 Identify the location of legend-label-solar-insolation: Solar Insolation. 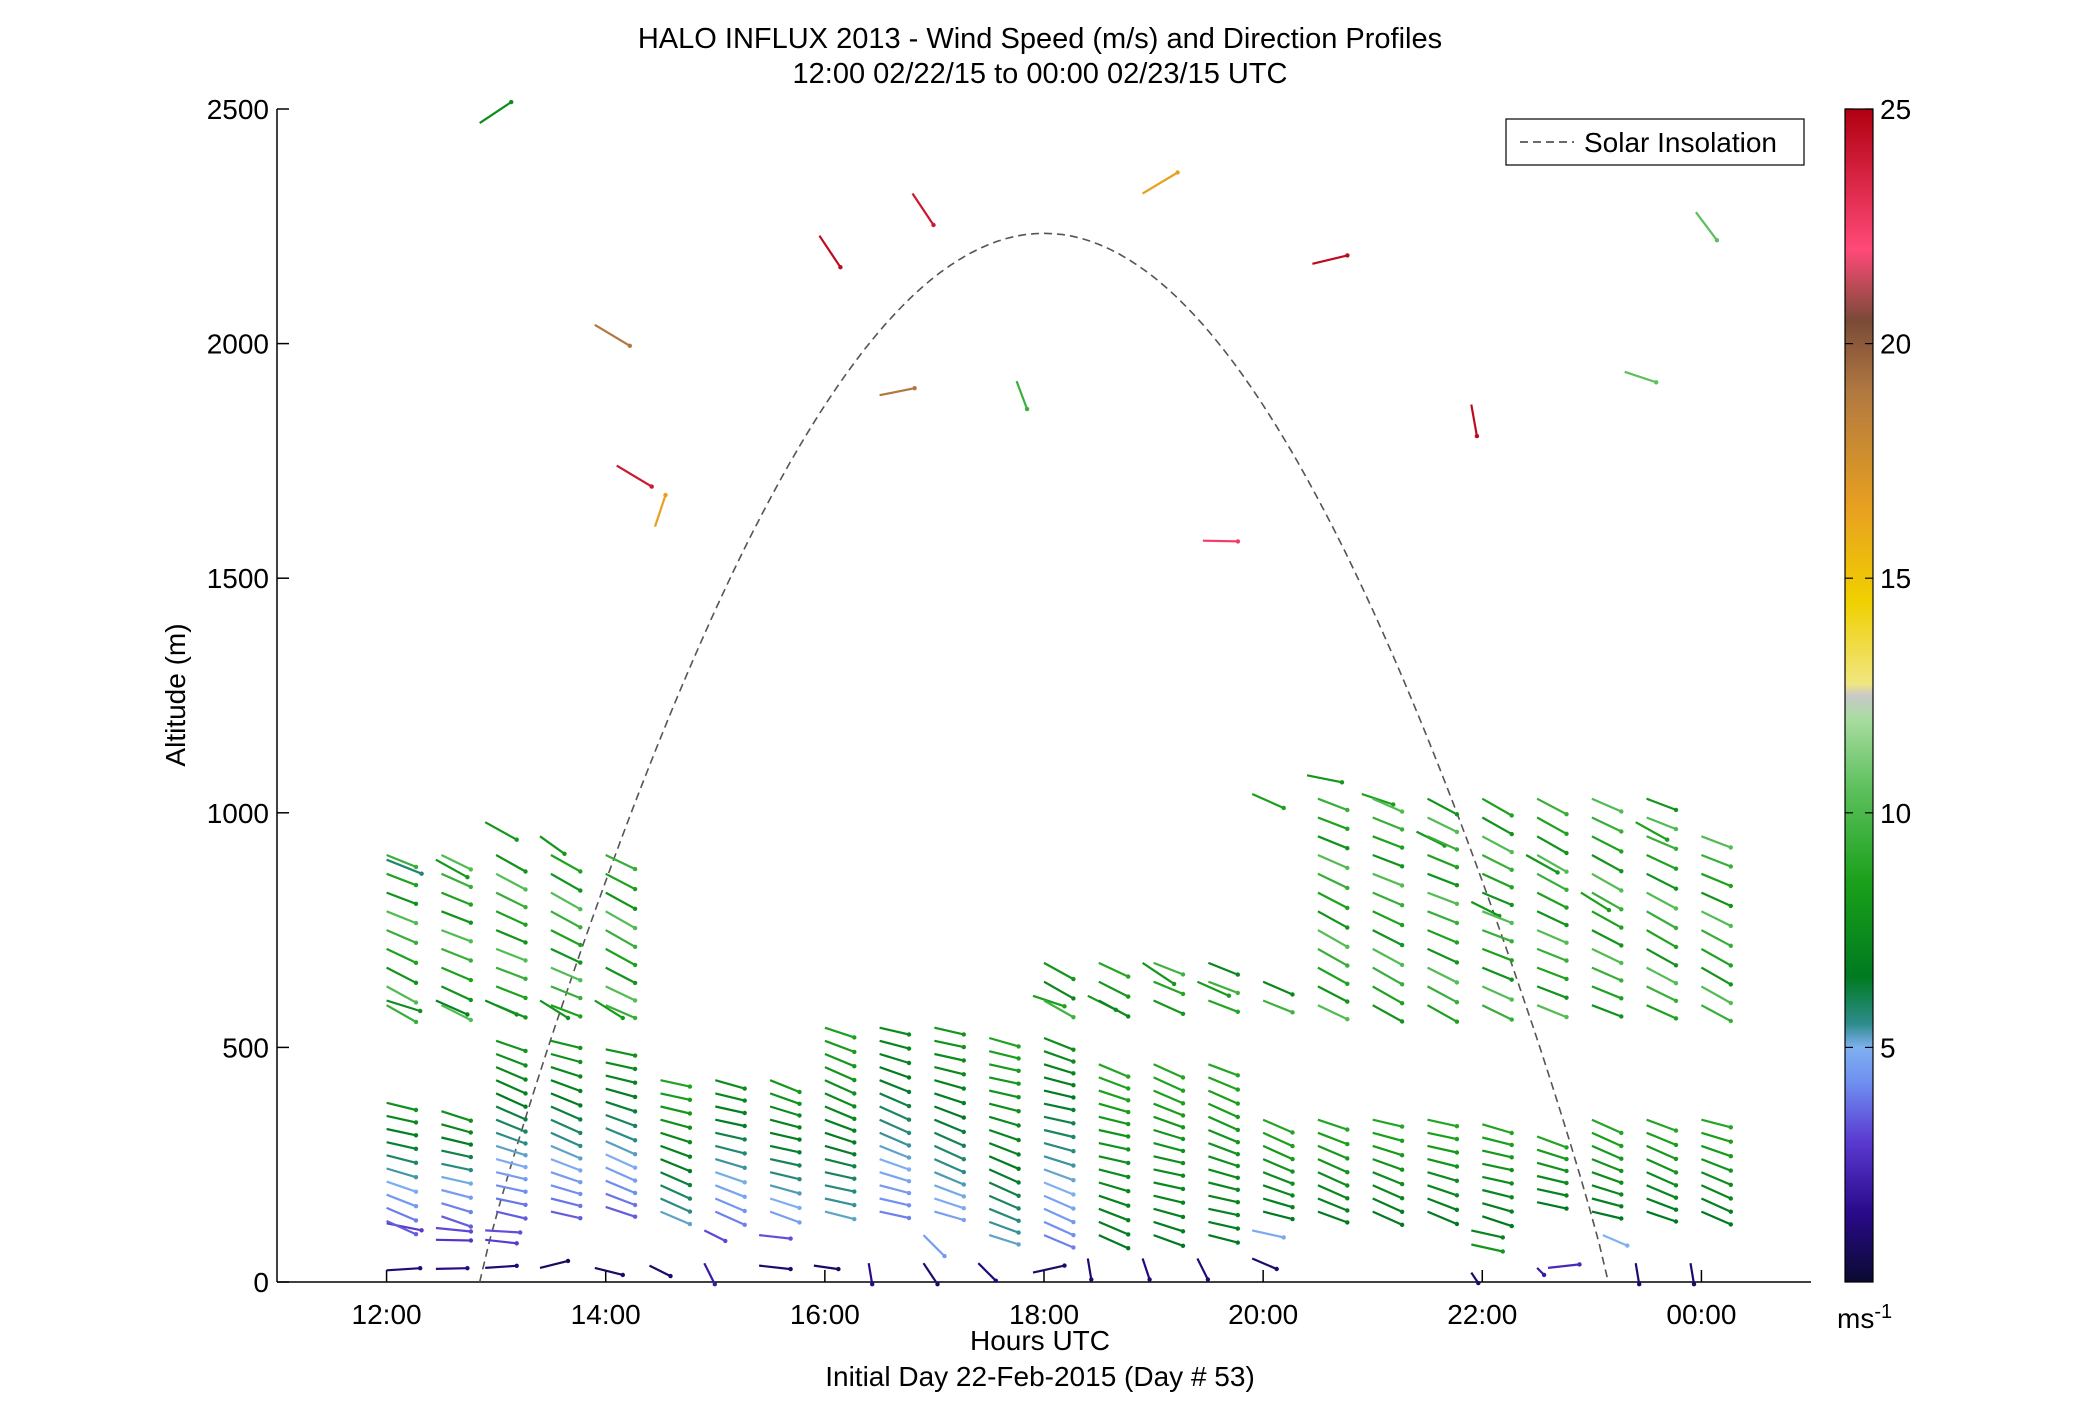
(1680, 142).